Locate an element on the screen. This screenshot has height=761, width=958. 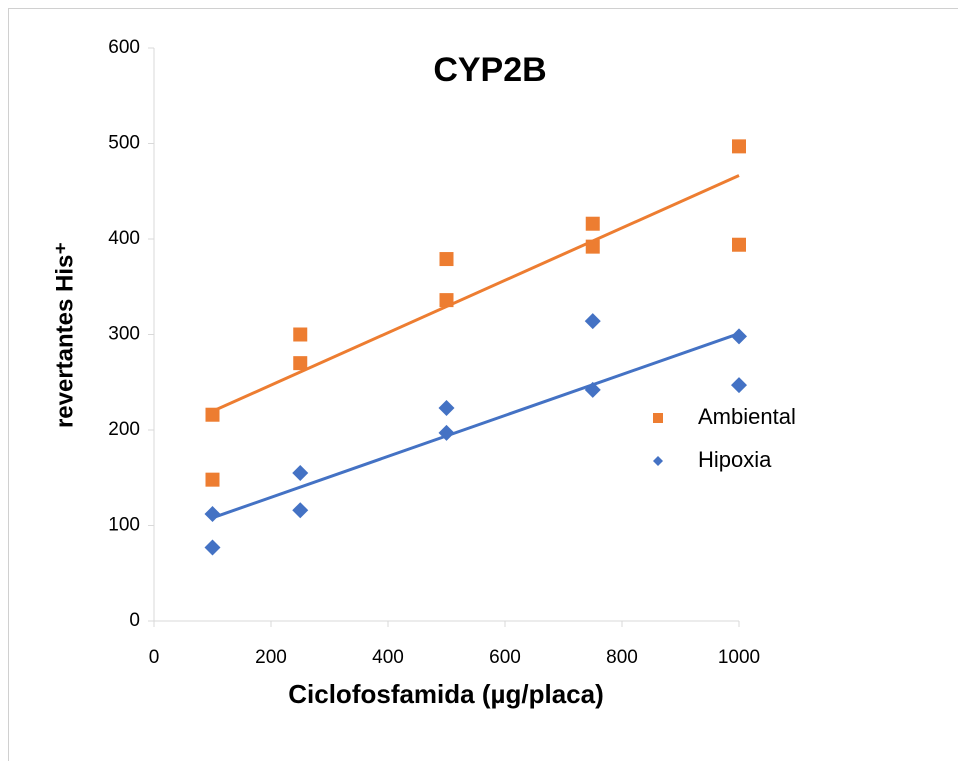
chart-title: CYP2B is located at coordinates (489, 70).